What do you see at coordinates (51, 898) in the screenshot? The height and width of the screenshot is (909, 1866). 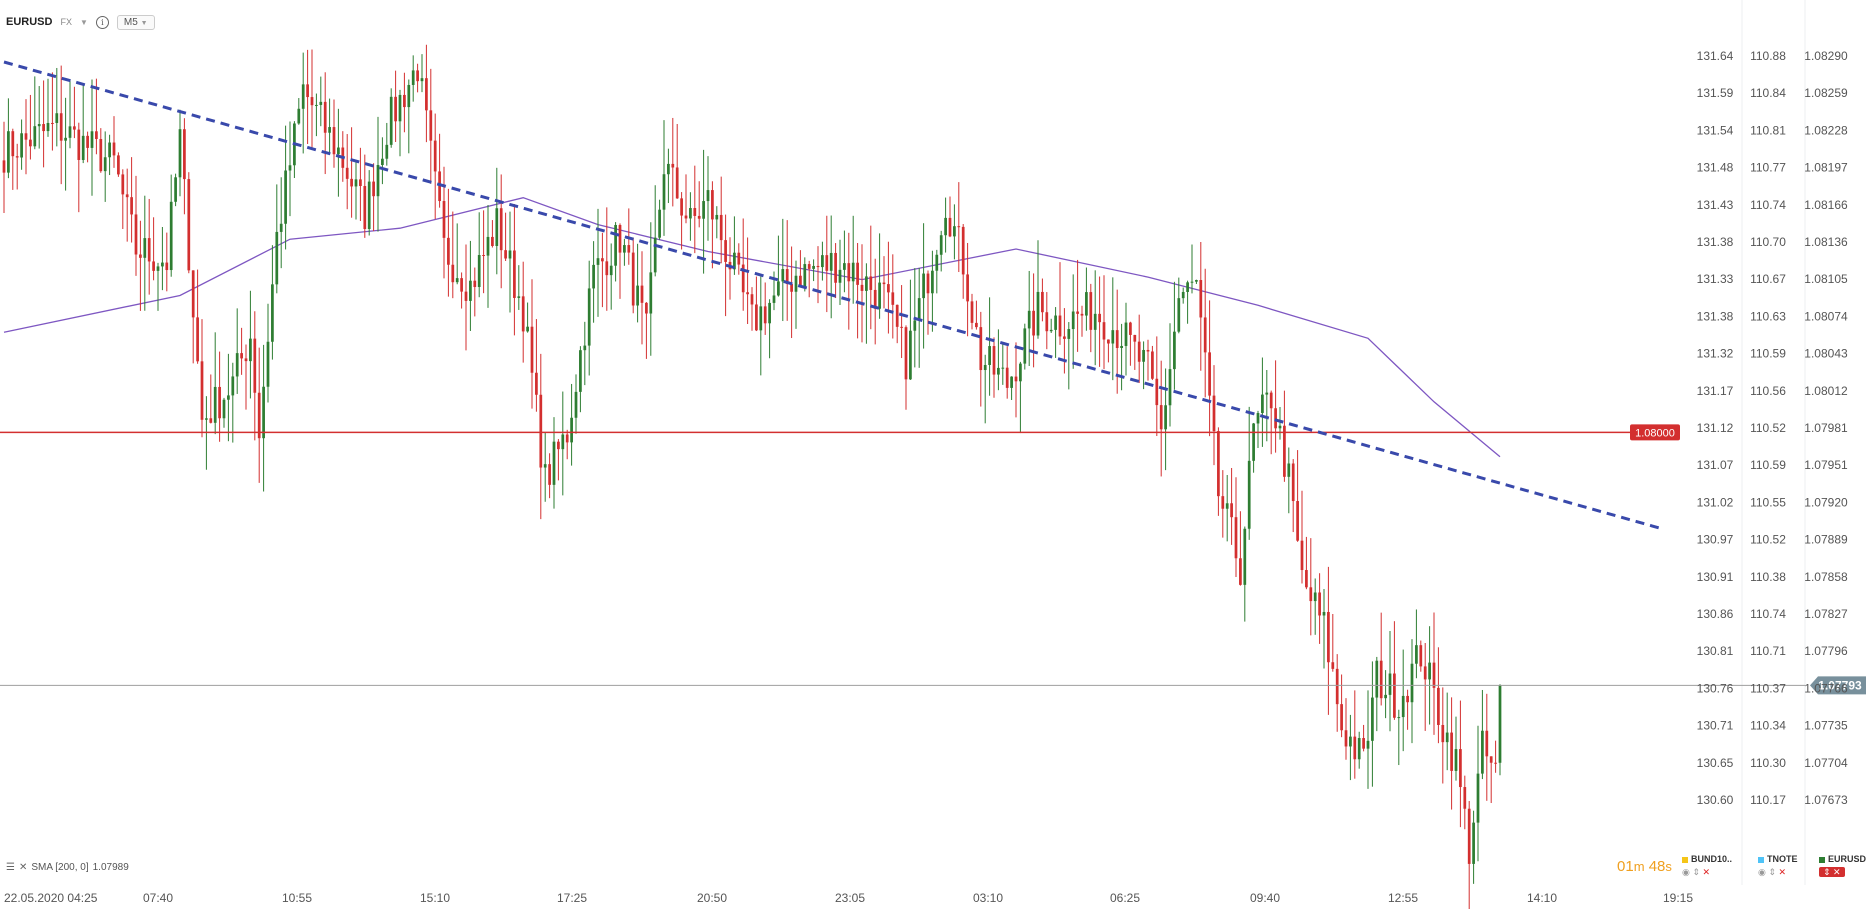 I see `x-tick-label: 22.05.2020 04:25` at bounding box center [51, 898].